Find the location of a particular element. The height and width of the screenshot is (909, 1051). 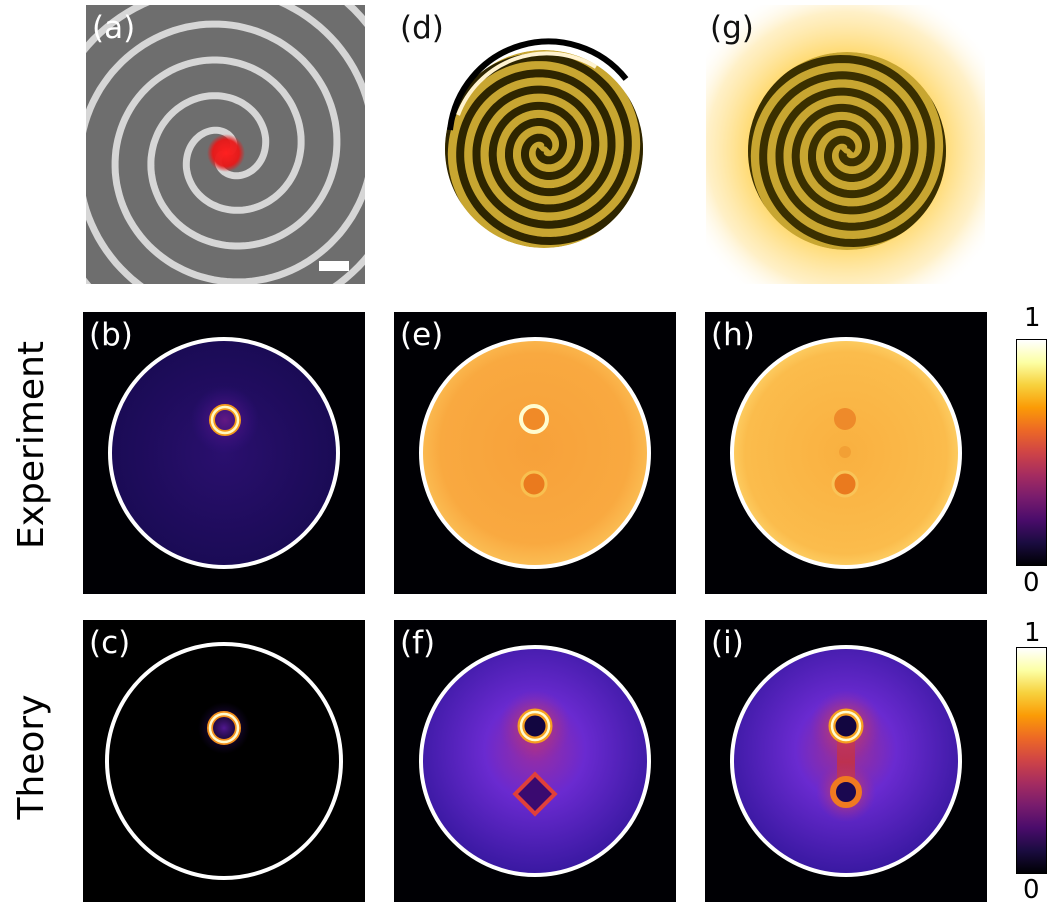

panel-i-theory: (i) is located at coordinates (846, 761).